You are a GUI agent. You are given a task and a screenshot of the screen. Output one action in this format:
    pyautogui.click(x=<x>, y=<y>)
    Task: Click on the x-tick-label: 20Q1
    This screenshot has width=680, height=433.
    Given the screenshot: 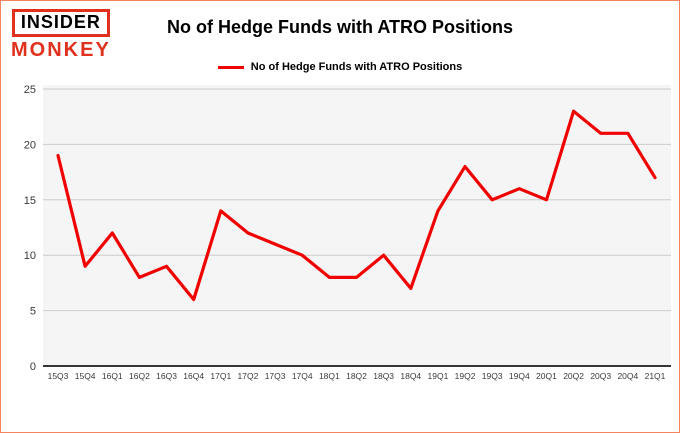 What is the action you would take?
    pyautogui.click(x=546, y=376)
    